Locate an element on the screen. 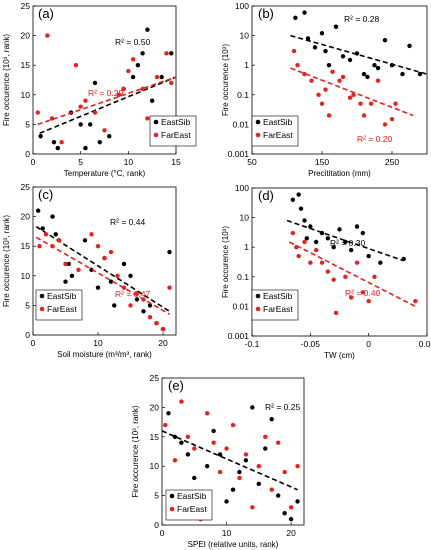 The image size is (431, 550). x-tick-label: 20 is located at coordinates (163, 343).